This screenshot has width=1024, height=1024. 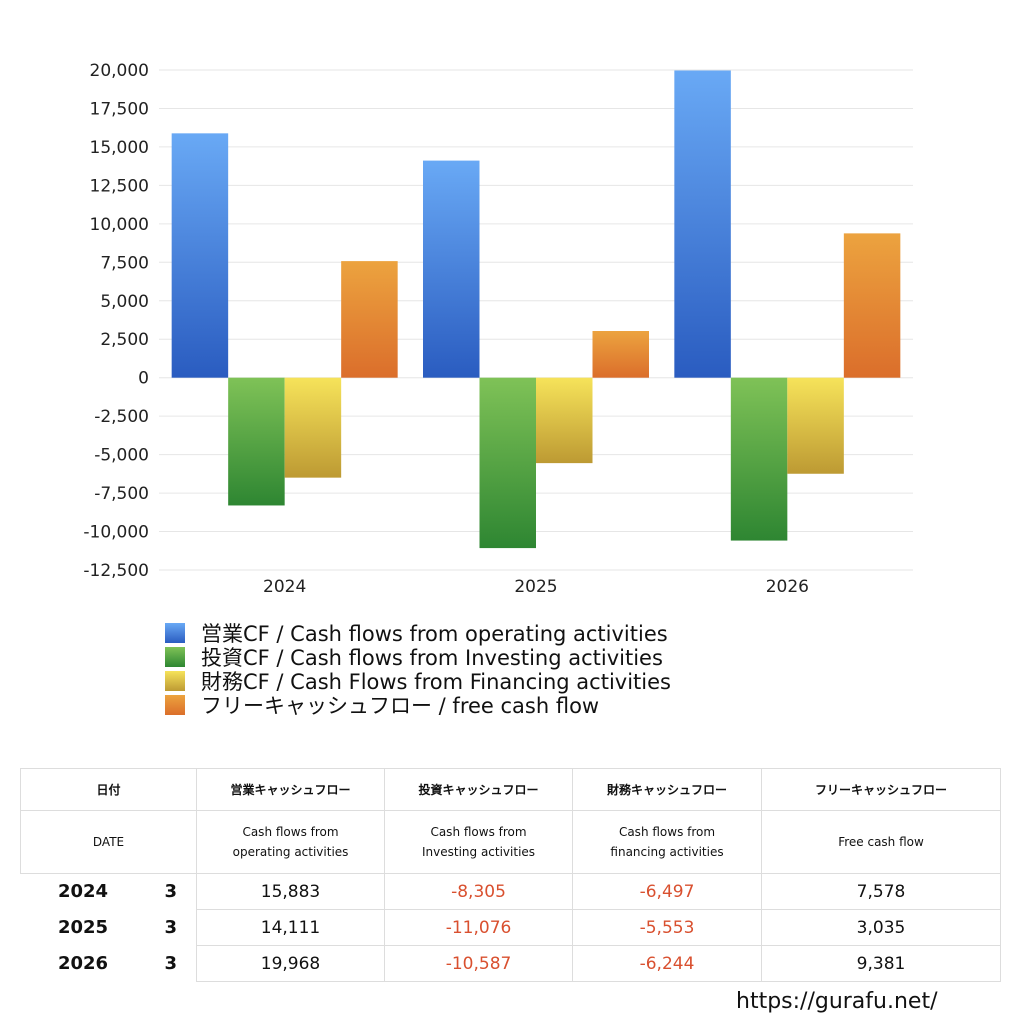 What do you see at coordinates (121, 456) in the screenshot?
I see `y-tick-label: -5,000` at bounding box center [121, 456].